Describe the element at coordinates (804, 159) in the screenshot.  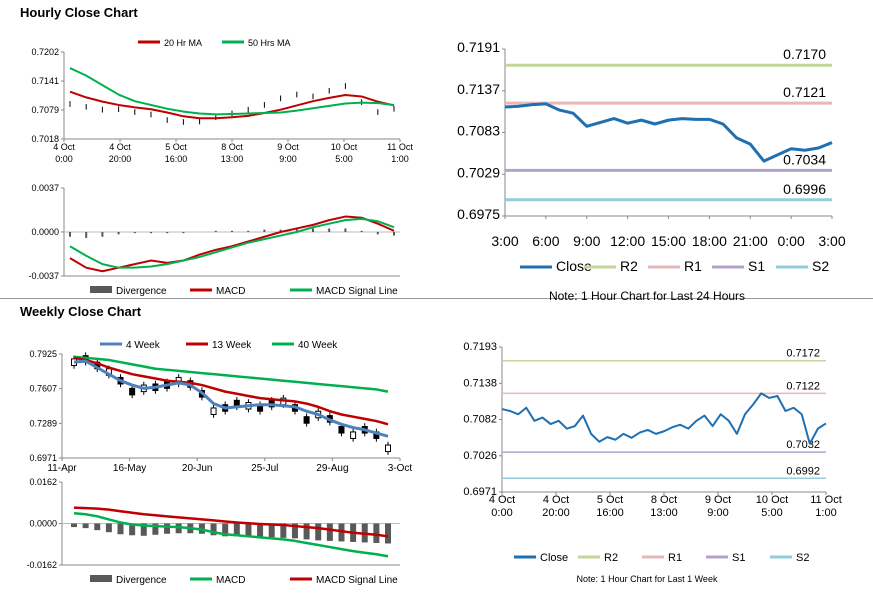
I see `level-label-s1: 0.7034` at that location.